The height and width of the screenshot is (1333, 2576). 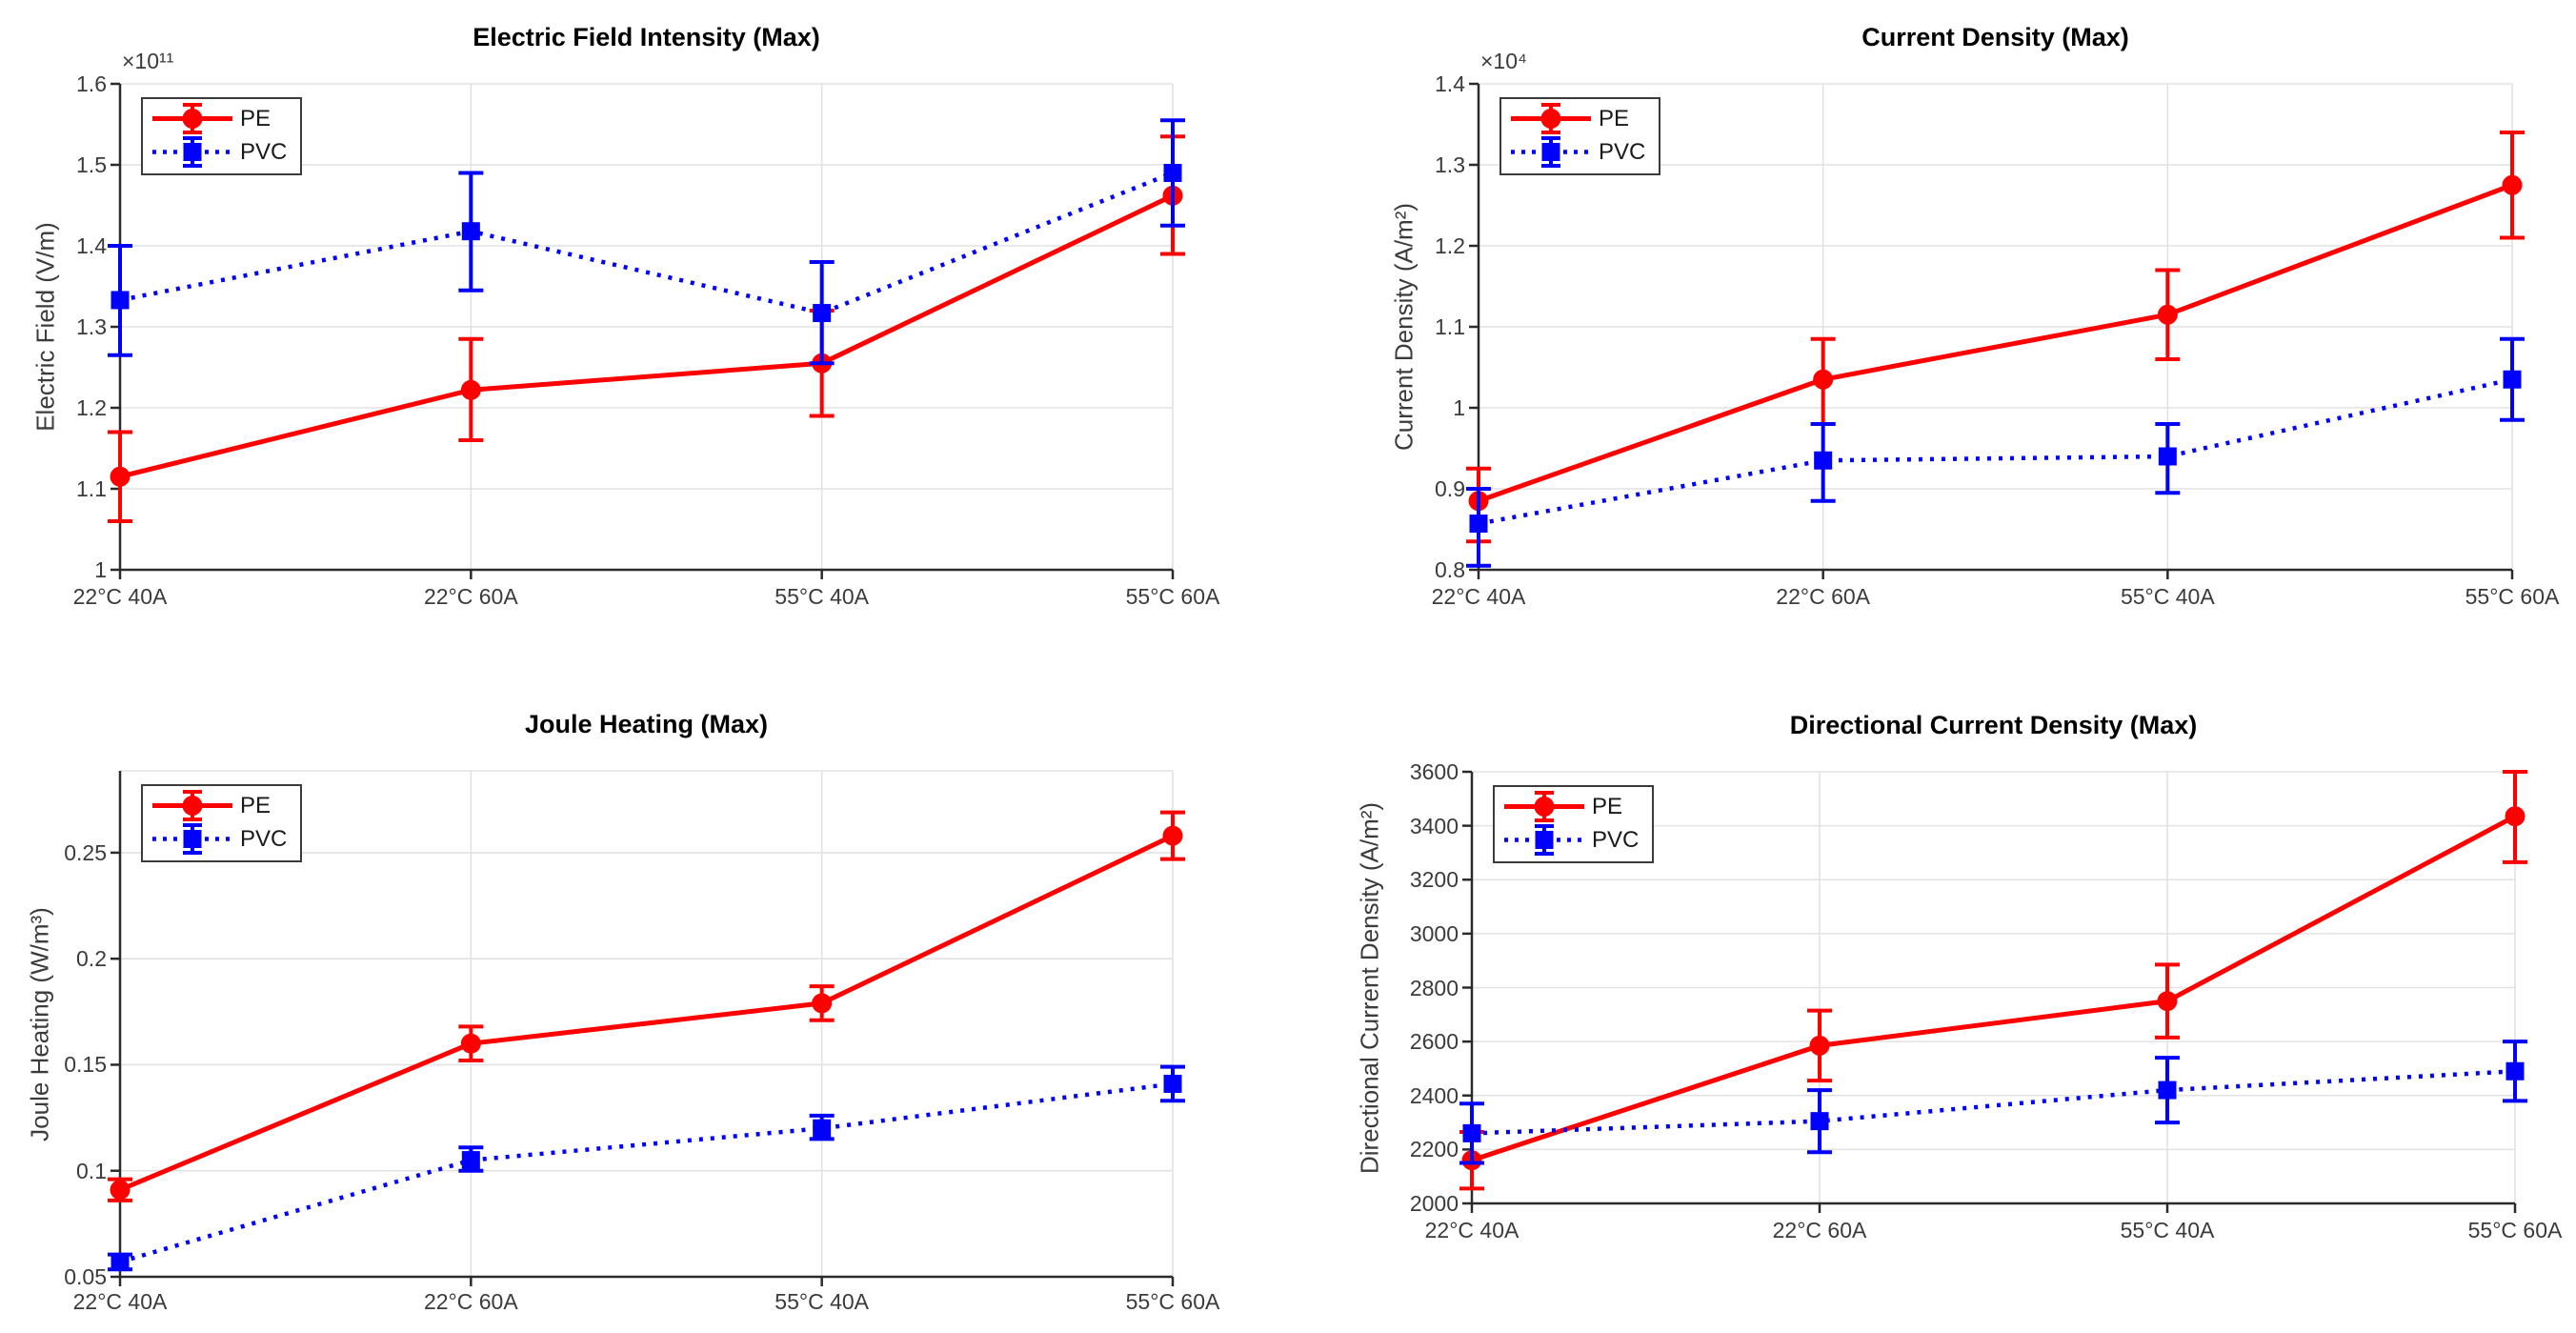 What do you see at coordinates (647, 724) in the screenshot?
I see `chart-title: Joule Heating (Max)` at bounding box center [647, 724].